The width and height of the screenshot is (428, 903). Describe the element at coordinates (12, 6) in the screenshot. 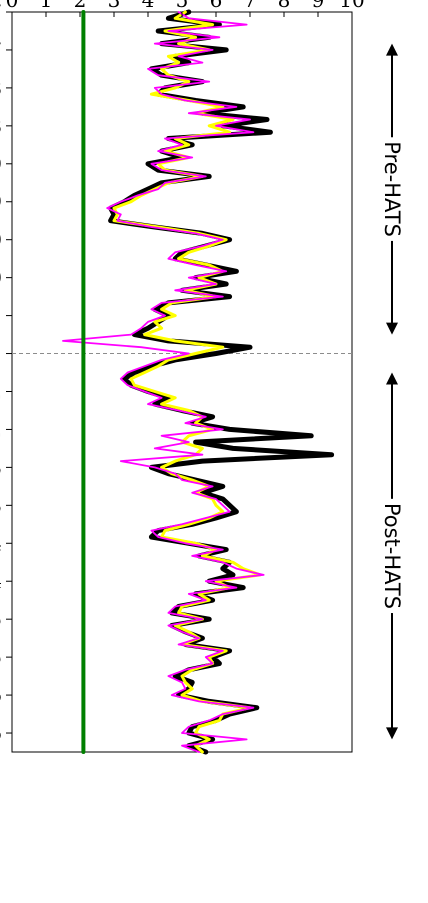

I see `y-tick-label: 0` at that location.